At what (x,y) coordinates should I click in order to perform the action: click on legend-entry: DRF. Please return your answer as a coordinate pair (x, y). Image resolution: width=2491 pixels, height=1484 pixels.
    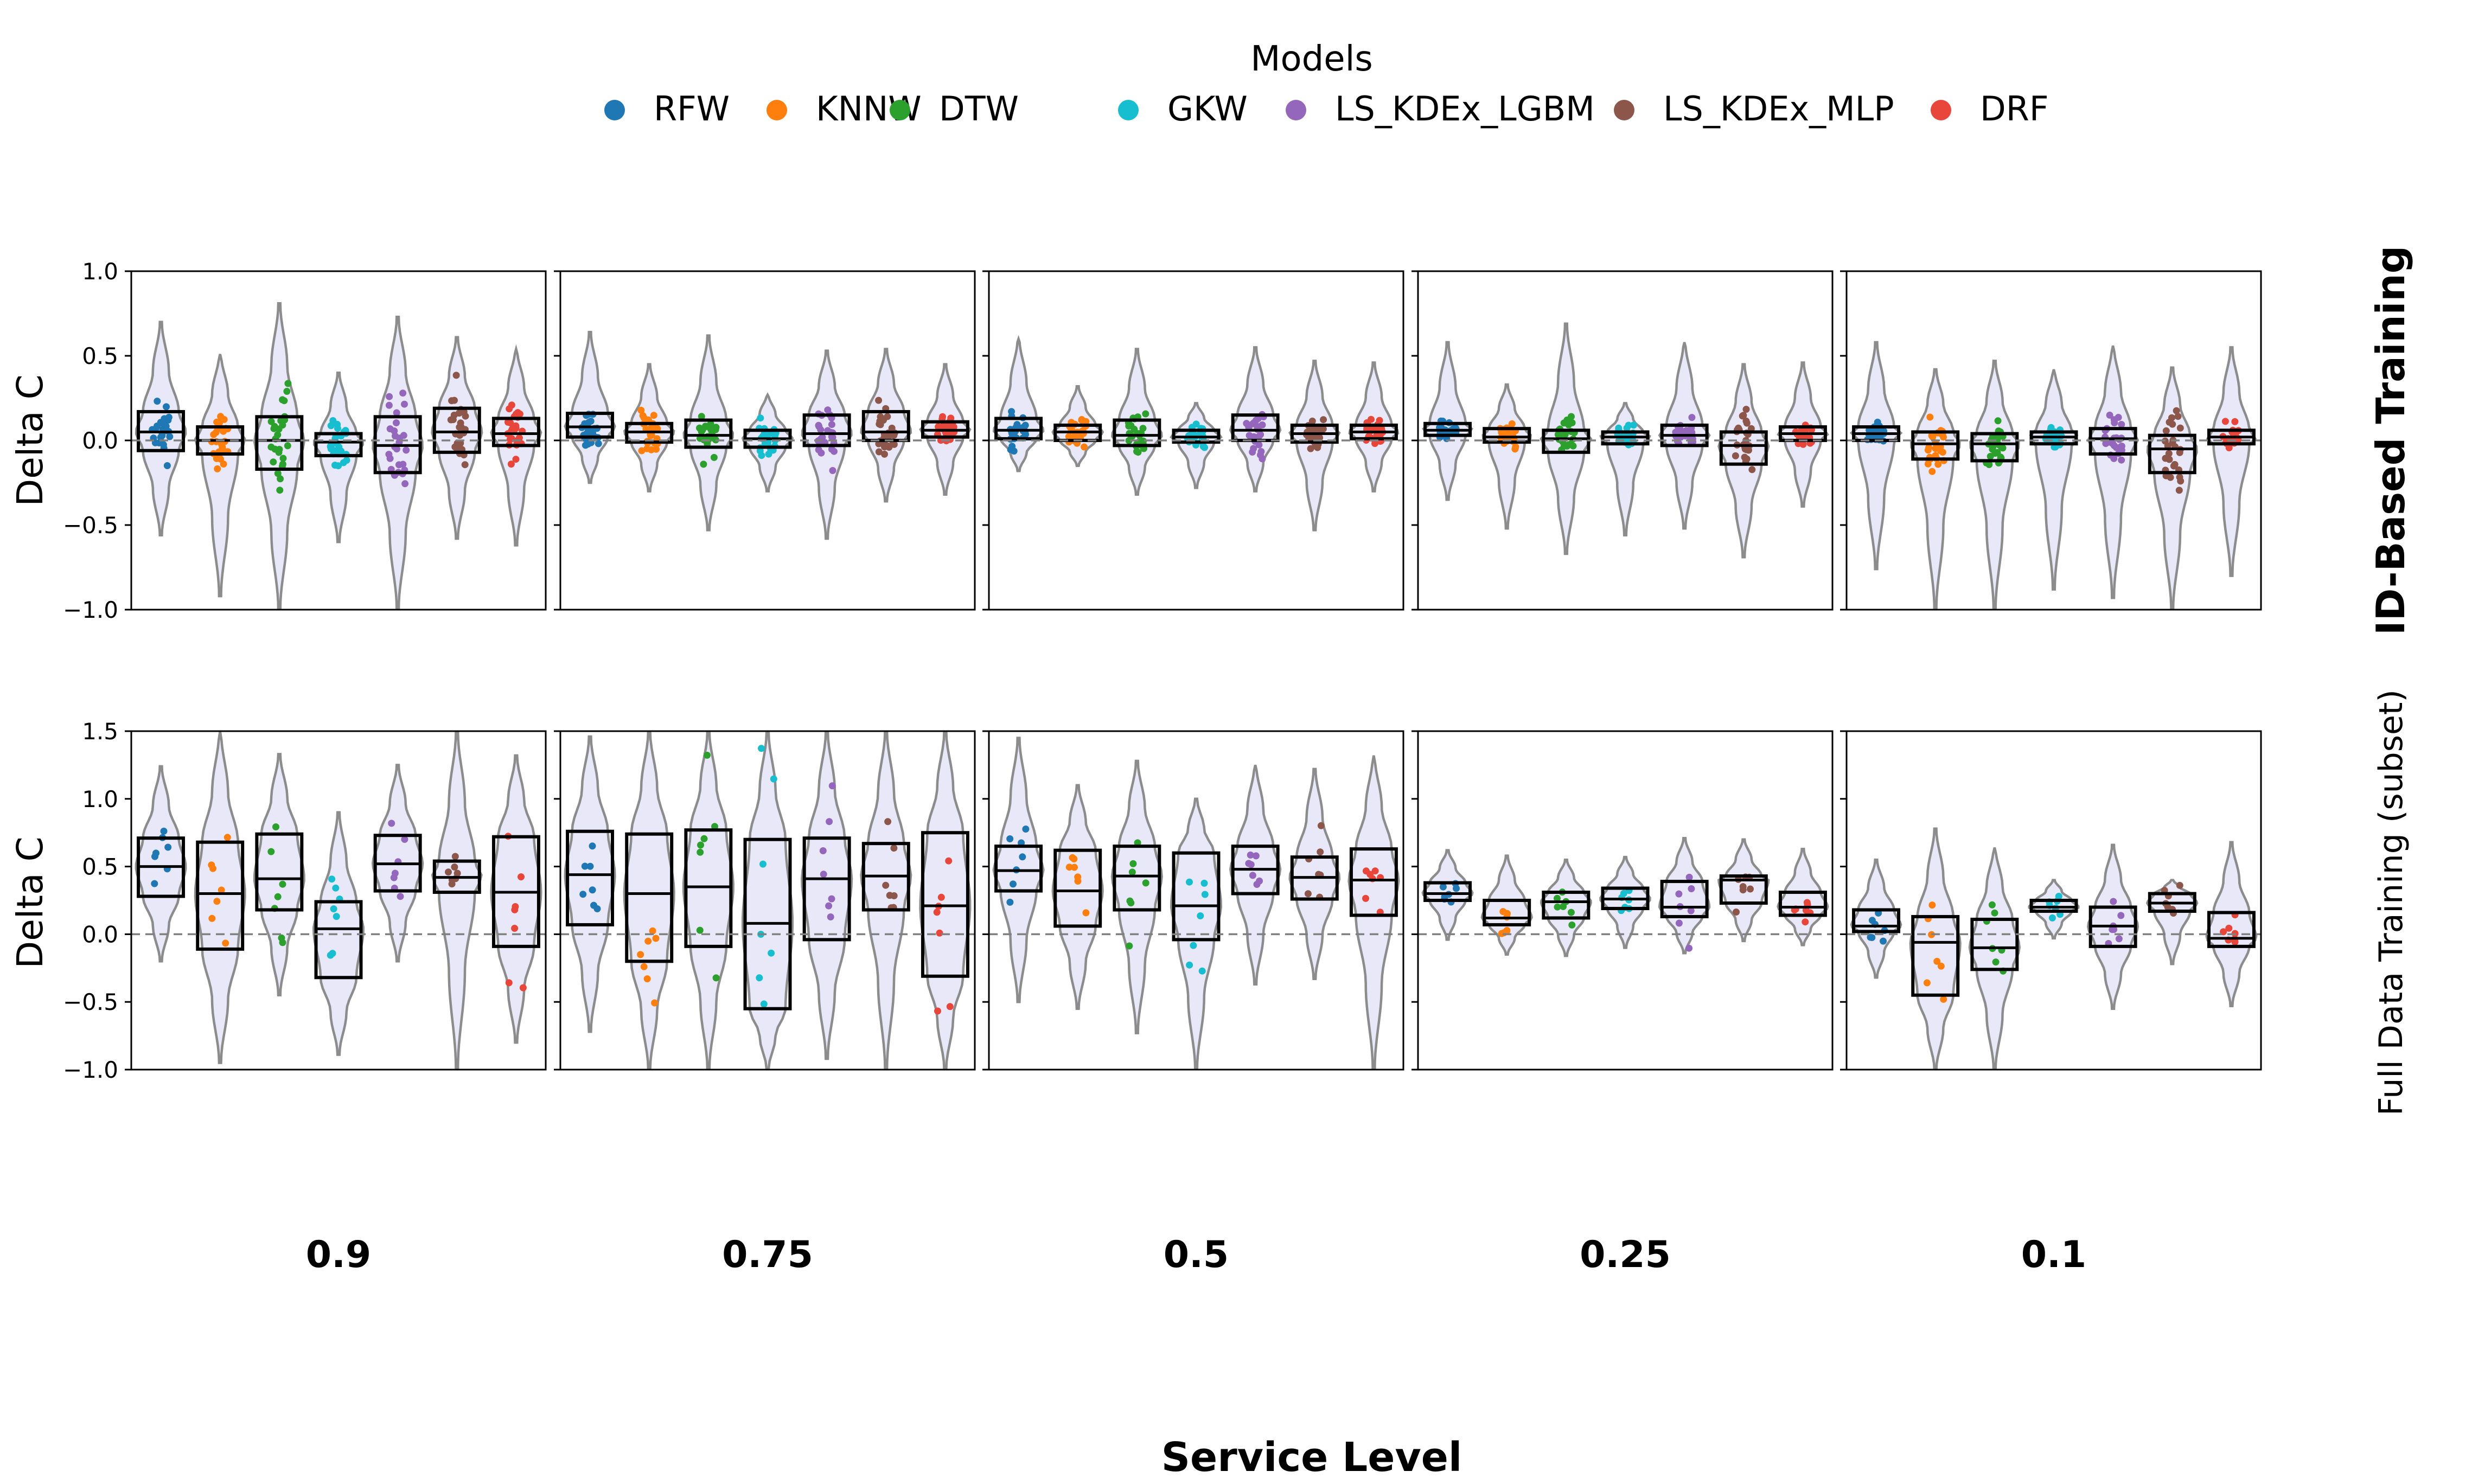
    Looking at the image, I should click on (1990, 109).